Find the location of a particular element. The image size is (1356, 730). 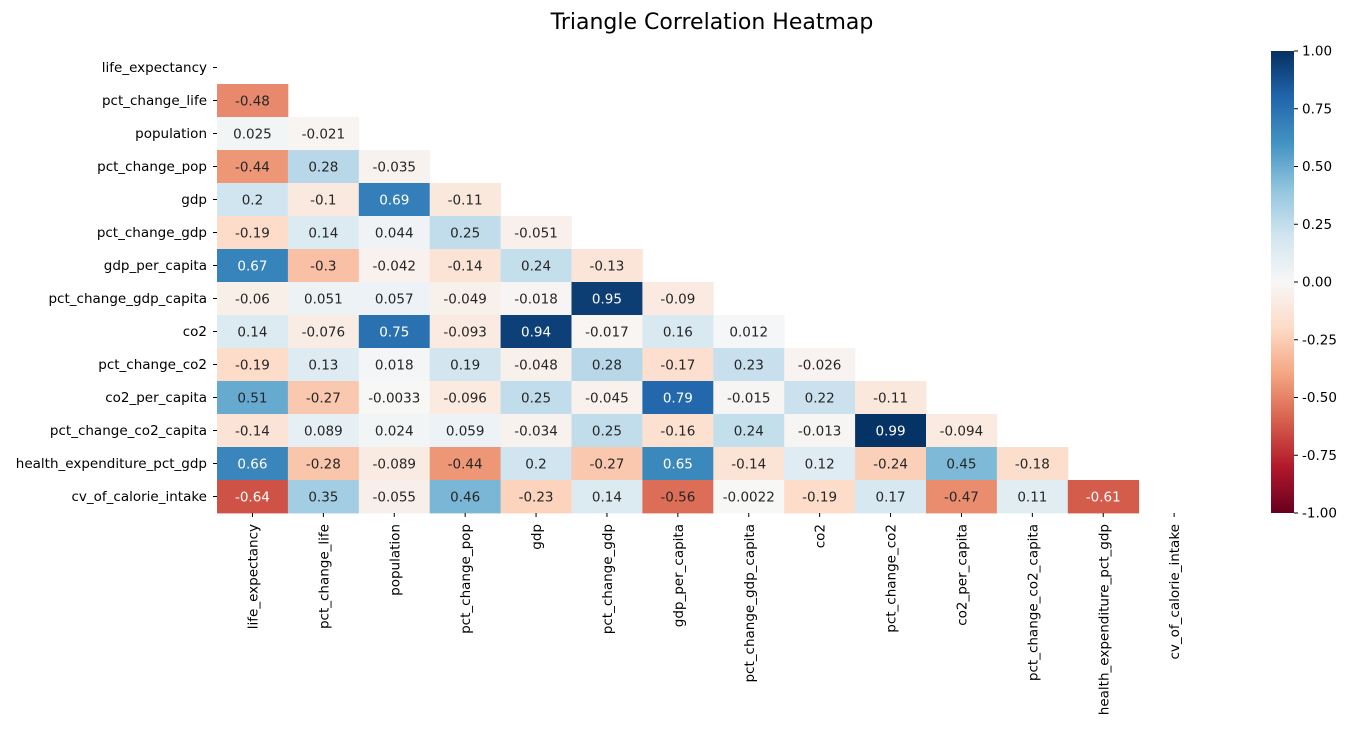

cell-value-label: -0.14 is located at coordinates (252, 432).